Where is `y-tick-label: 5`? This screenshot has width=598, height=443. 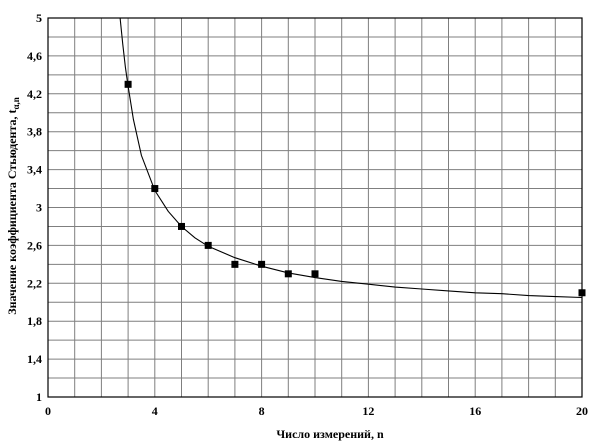 y-tick-label: 5 is located at coordinates (39, 18).